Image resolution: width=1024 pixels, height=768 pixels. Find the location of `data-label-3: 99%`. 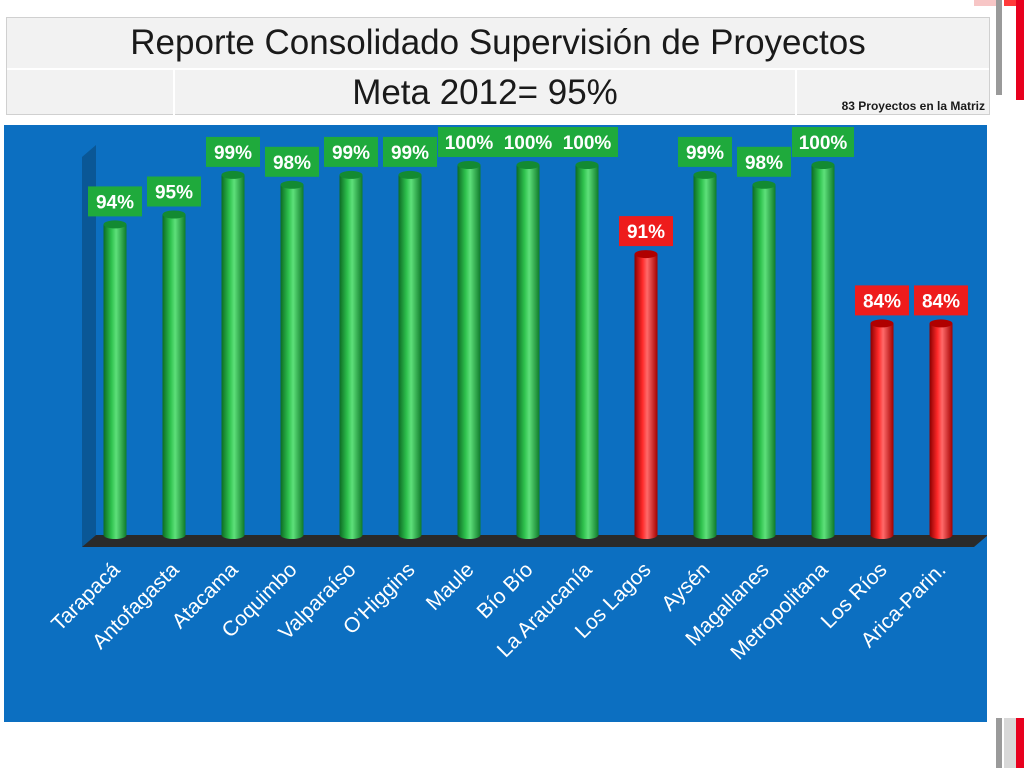

data-label-3: 99% is located at coordinates (233, 151).